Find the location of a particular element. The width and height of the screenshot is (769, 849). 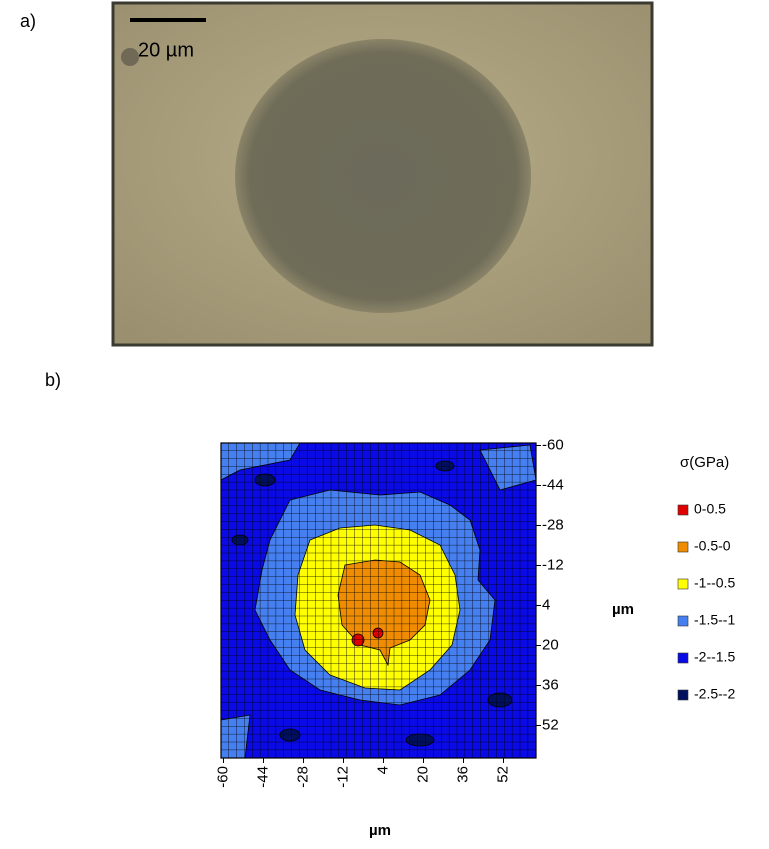

legend-label: -2.5--2 is located at coordinates (714, 694).